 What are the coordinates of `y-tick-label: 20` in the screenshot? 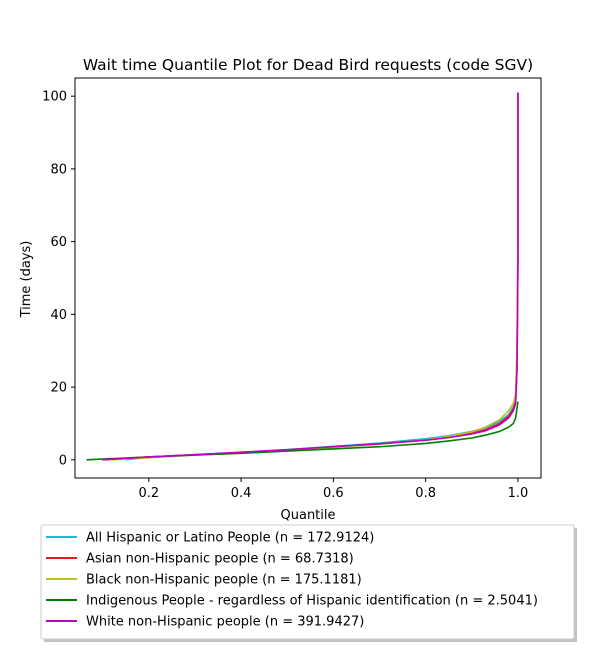 It's located at (58, 388).